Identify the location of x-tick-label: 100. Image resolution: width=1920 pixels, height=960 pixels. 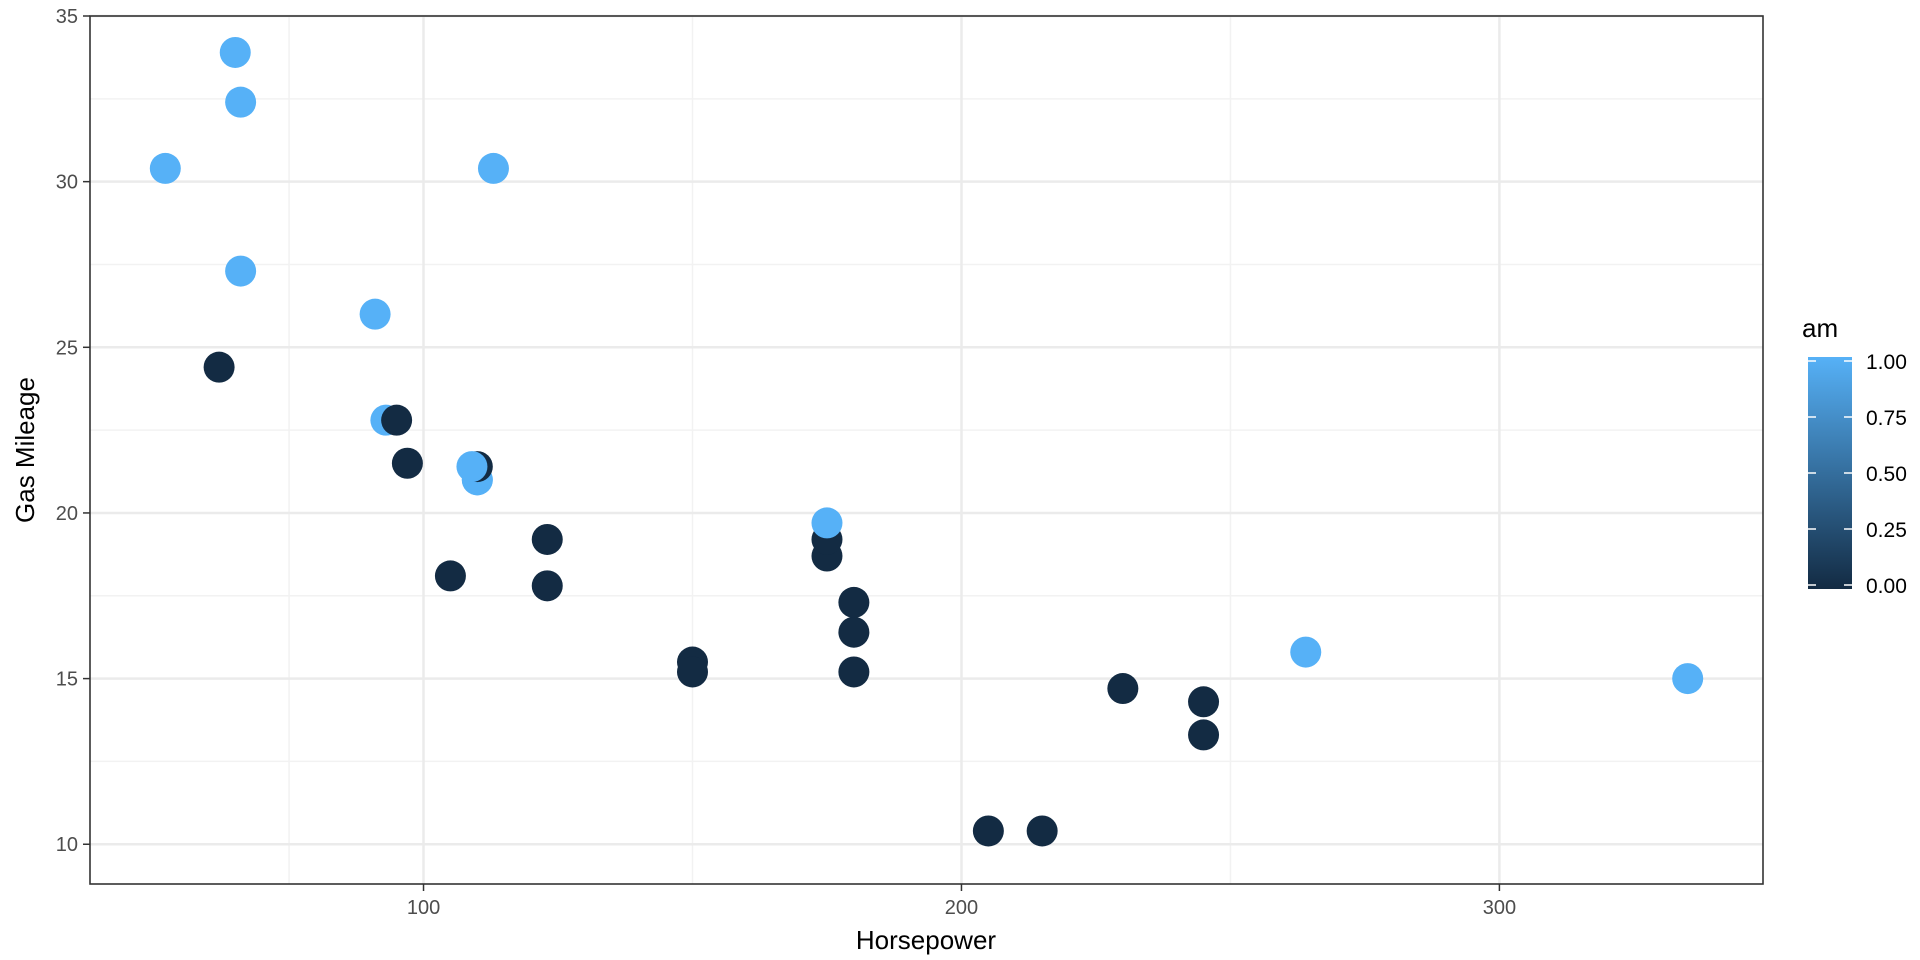
(423, 908).